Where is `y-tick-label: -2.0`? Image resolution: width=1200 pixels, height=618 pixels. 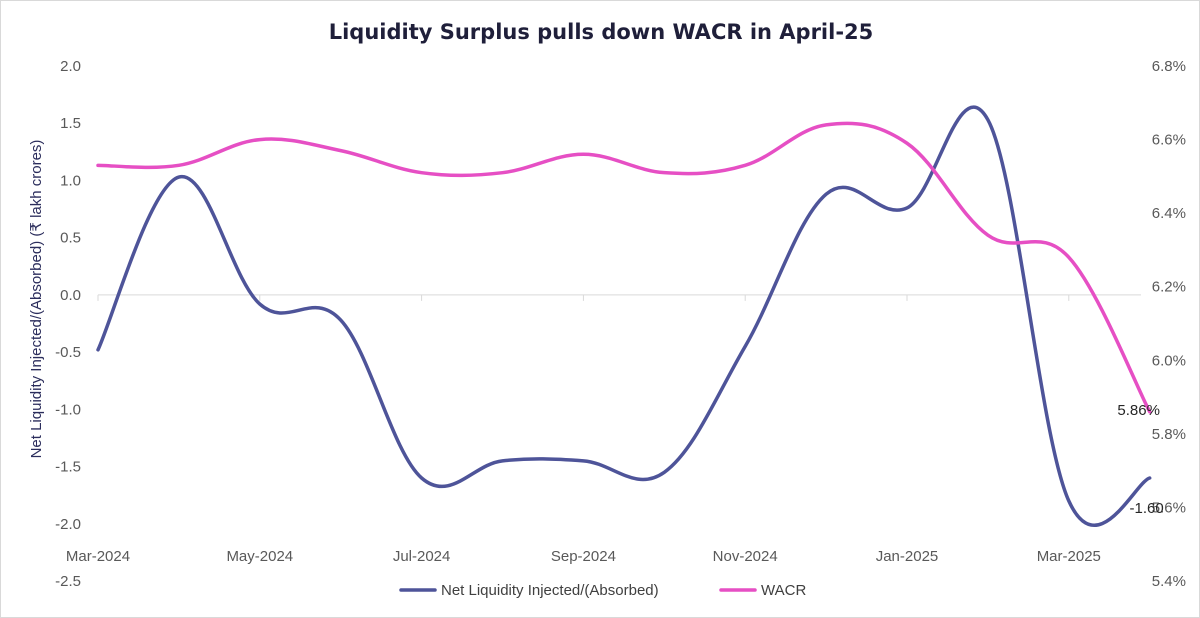
y-tick-label: -2.0 is located at coordinates (68, 524).